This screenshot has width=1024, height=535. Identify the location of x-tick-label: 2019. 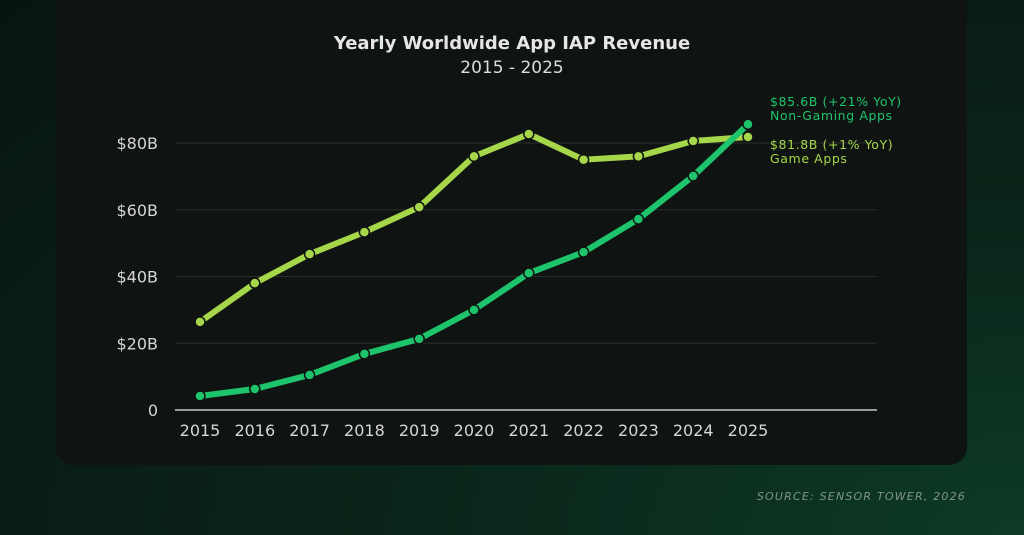
(419, 430).